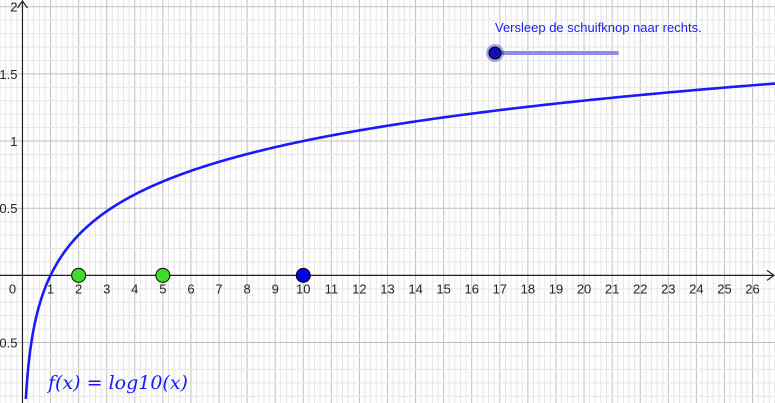  What do you see at coordinates (190, 288) in the screenshot?
I see `x-tick-label: 6` at bounding box center [190, 288].